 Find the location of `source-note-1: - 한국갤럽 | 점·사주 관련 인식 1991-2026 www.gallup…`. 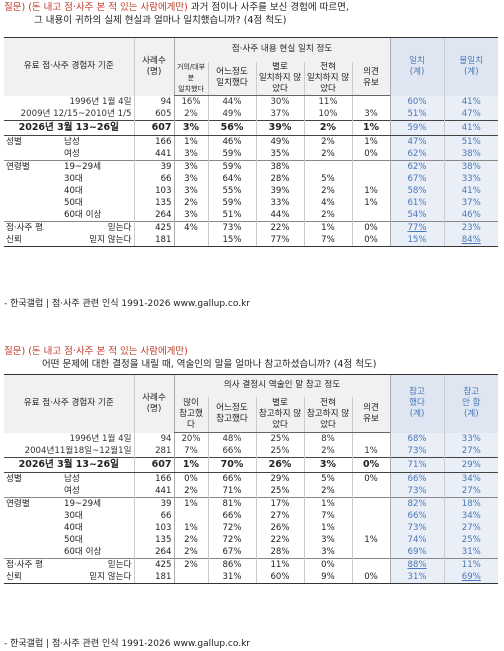

source-note-1: - 한국갤럽 | 점·사주 관련 인식 1991-2026 www.gallup… is located at coordinates (127, 304).